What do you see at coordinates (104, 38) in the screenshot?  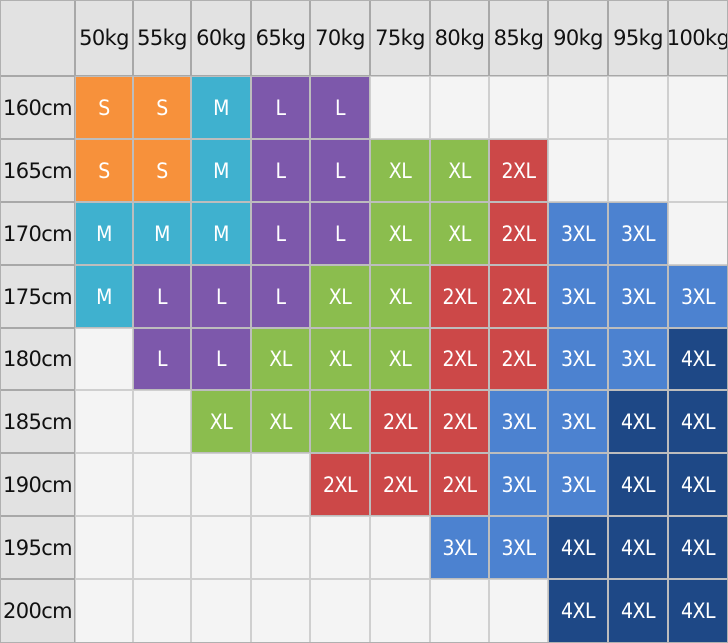 I see `weight-header: 50kg` at bounding box center [104, 38].